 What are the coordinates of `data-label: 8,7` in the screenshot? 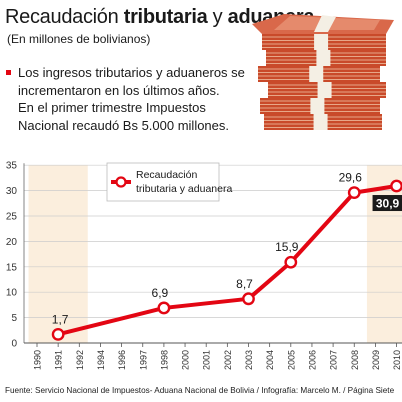 It's located at (244, 284).